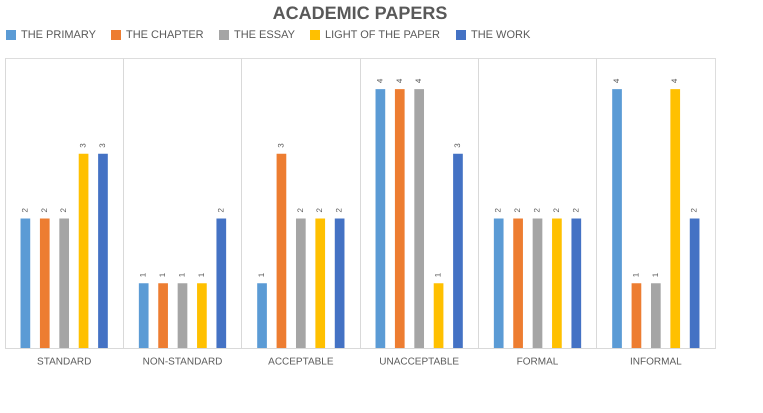 The height and width of the screenshot is (413, 763). Describe the element at coordinates (301, 362) in the screenshot. I see `x-tick-label: ACCEPTABLE` at that location.